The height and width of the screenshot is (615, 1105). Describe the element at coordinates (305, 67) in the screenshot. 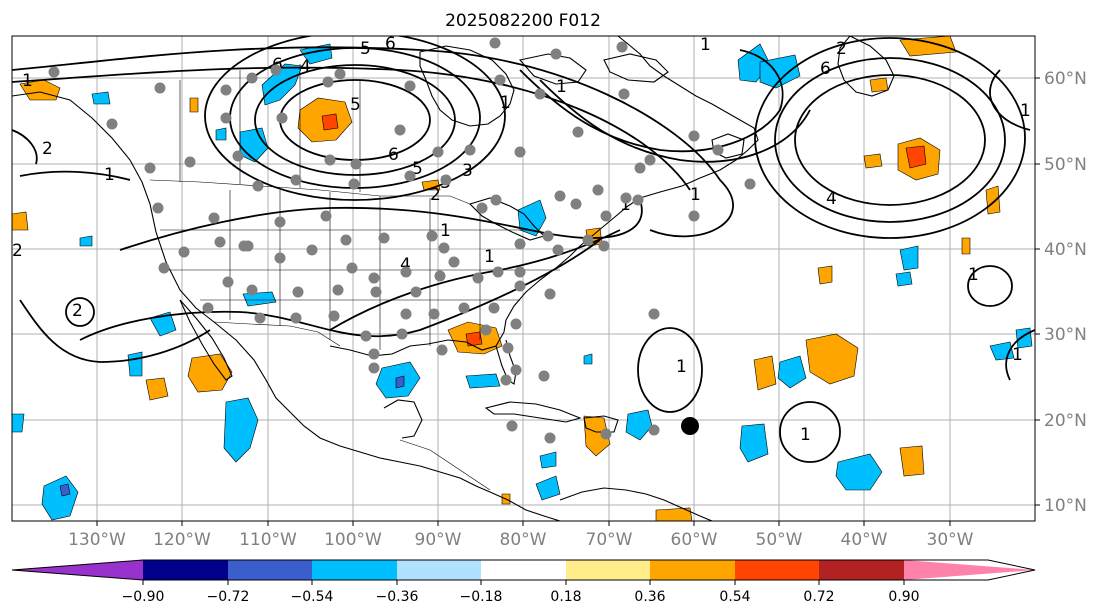

I see `contour-label: 4` at that location.